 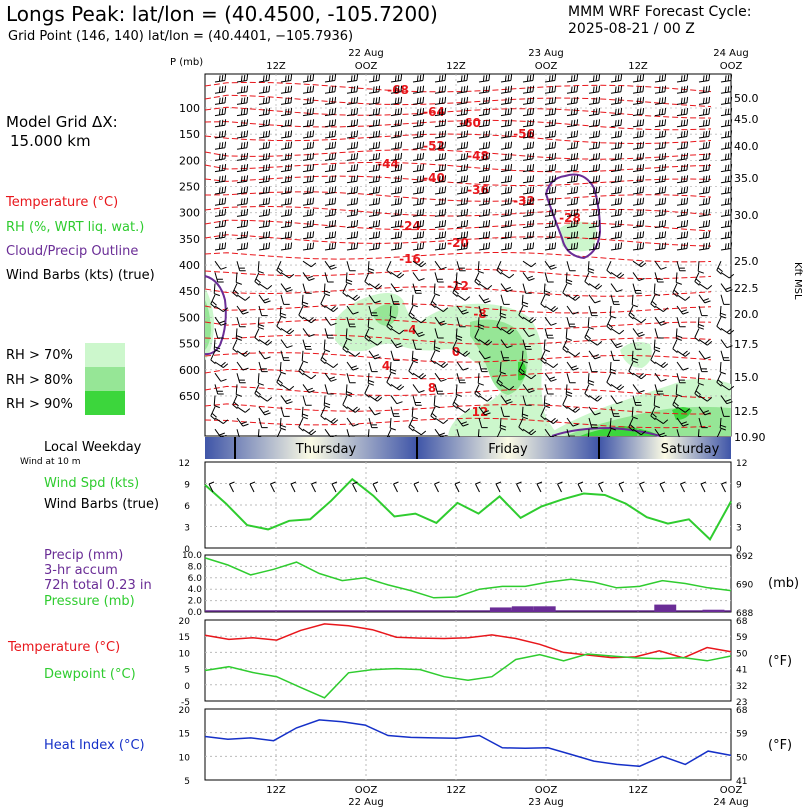 What do you see at coordinates (524, 201) in the screenshot?
I see `temperature-contour-label: -32` at bounding box center [524, 201].